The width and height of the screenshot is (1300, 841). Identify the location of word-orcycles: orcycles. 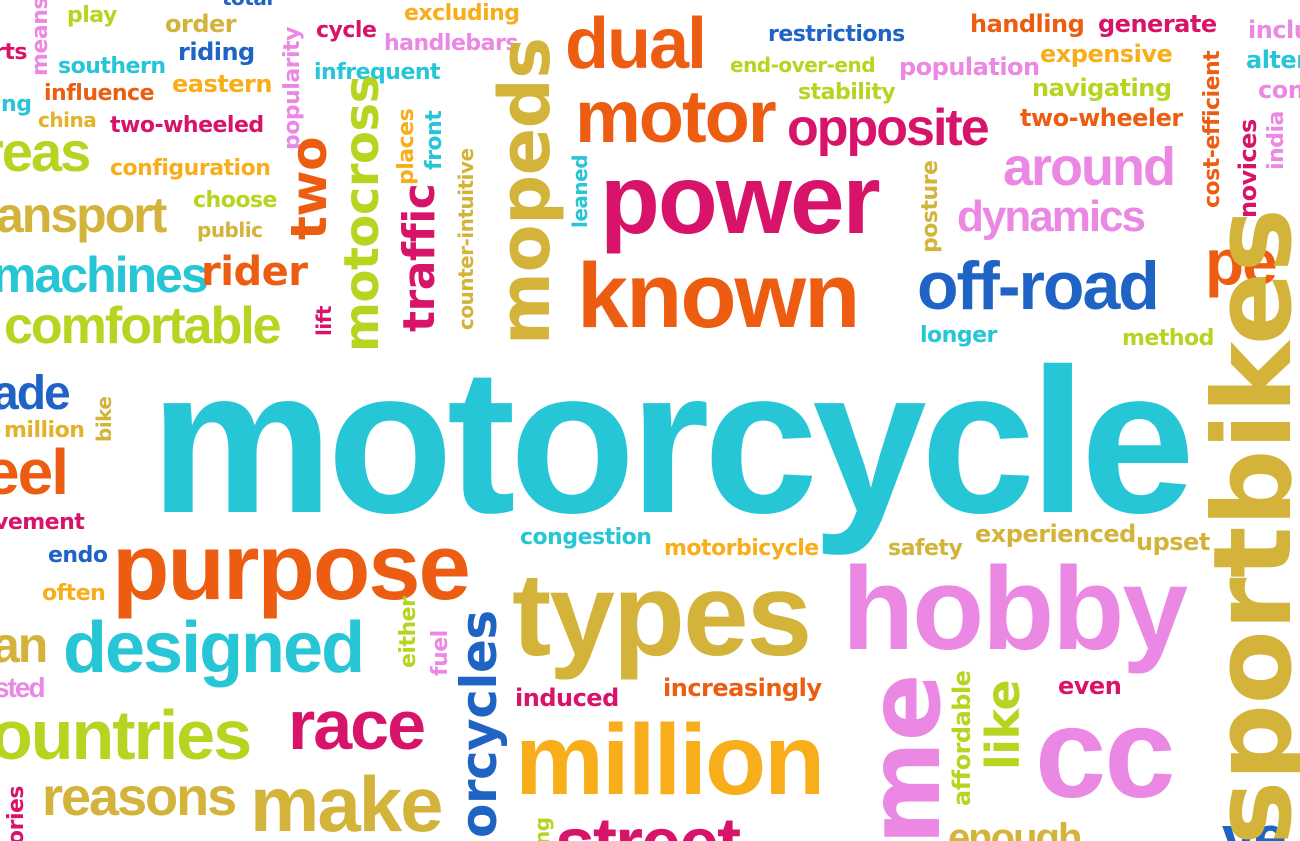
(479, 724).